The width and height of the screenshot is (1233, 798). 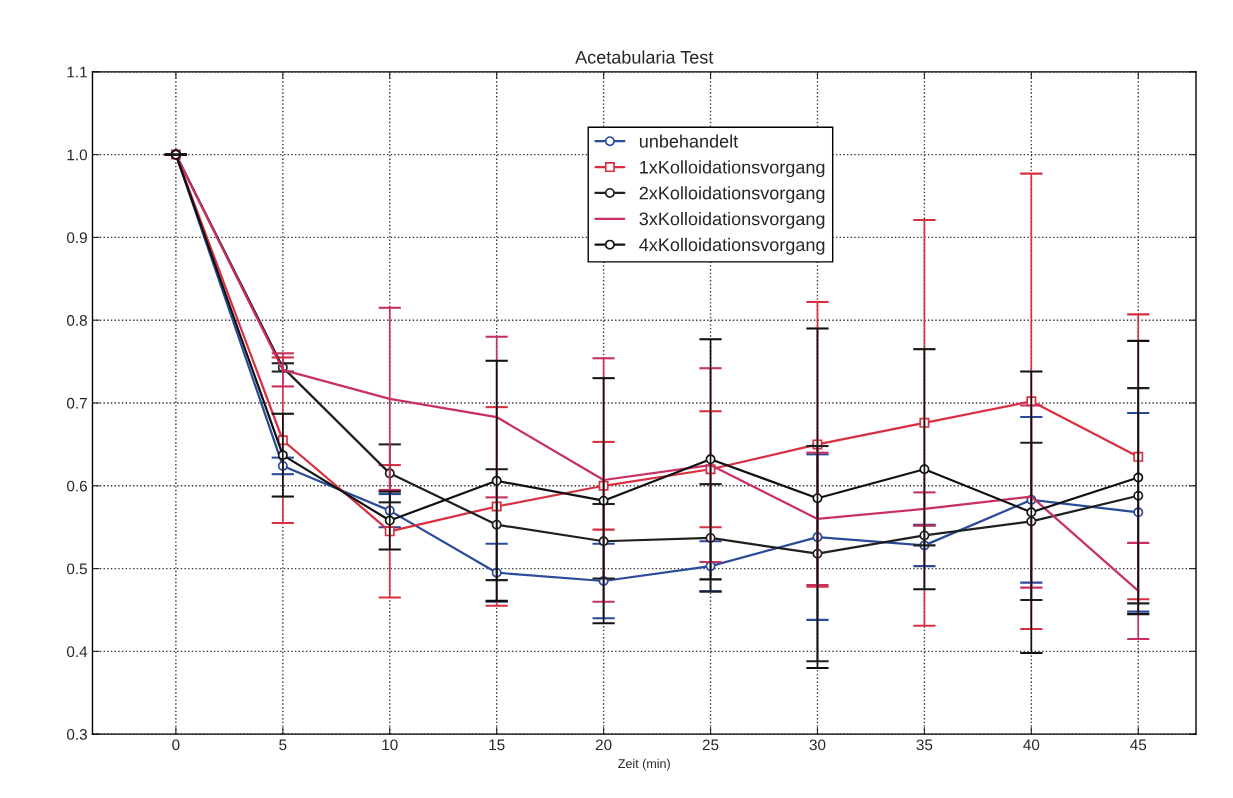 I want to click on legend-label: unbehandelt, so click(x=689, y=141).